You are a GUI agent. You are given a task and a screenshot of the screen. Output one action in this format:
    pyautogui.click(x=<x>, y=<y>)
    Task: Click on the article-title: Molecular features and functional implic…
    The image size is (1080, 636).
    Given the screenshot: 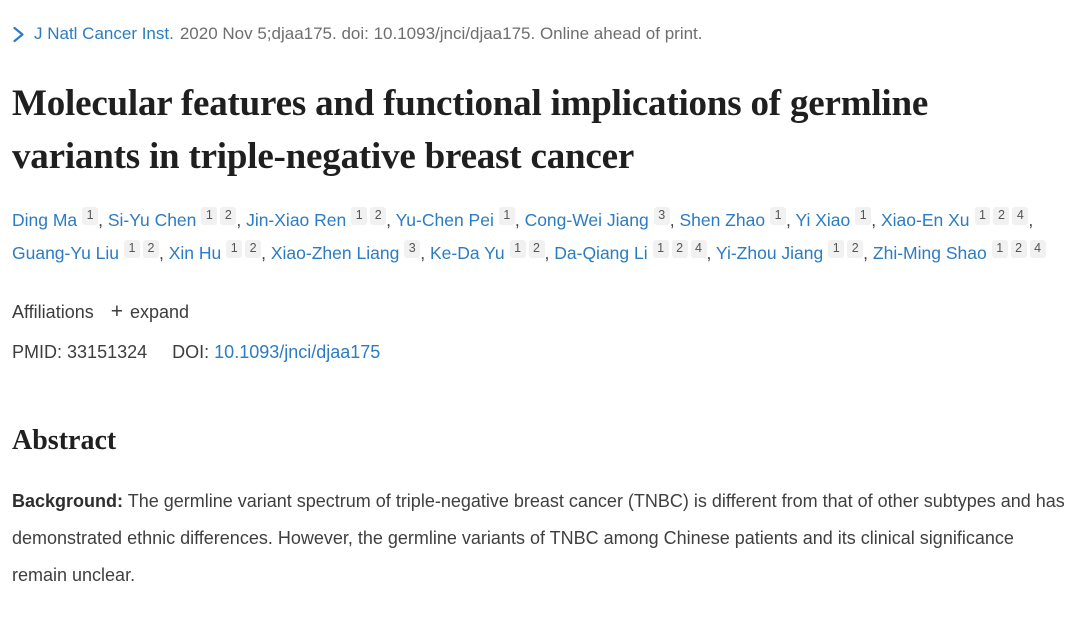 What is the action you would take?
    pyautogui.click(x=470, y=130)
    